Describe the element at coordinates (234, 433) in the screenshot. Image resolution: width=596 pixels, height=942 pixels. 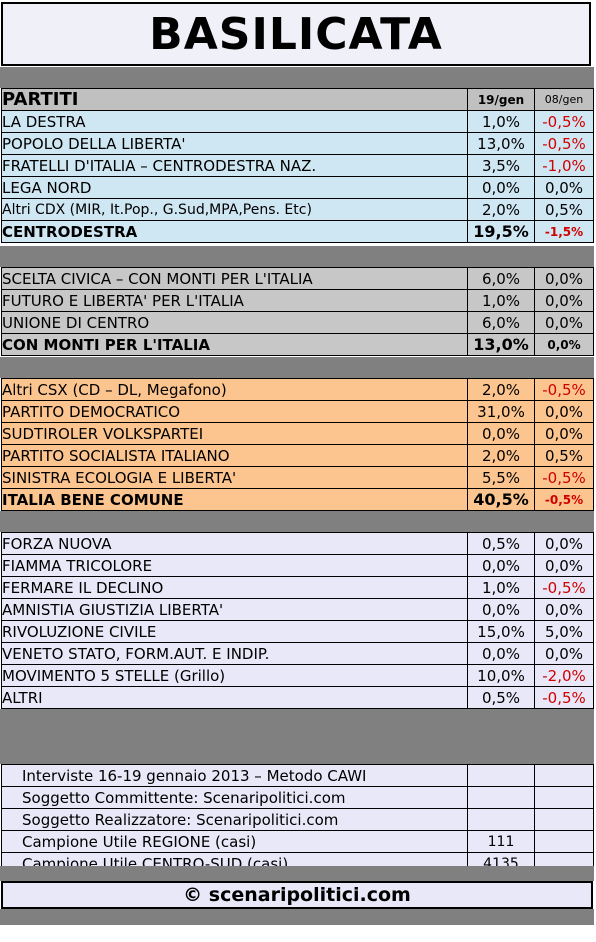
I see `party-name: SUDTIROLER VOLKSPARTEI` at that location.